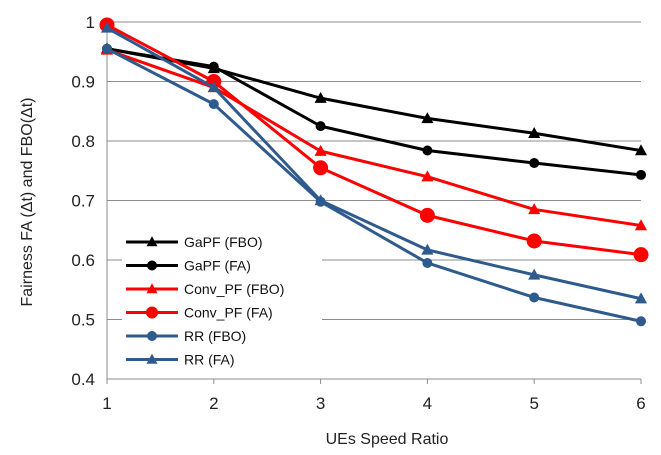 The width and height of the screenshot is (661, 455). What do you see at coordinates (83, 379) in the screenshot?
I see `y-tick-label: 0.4` at bounding box center [83, 379].